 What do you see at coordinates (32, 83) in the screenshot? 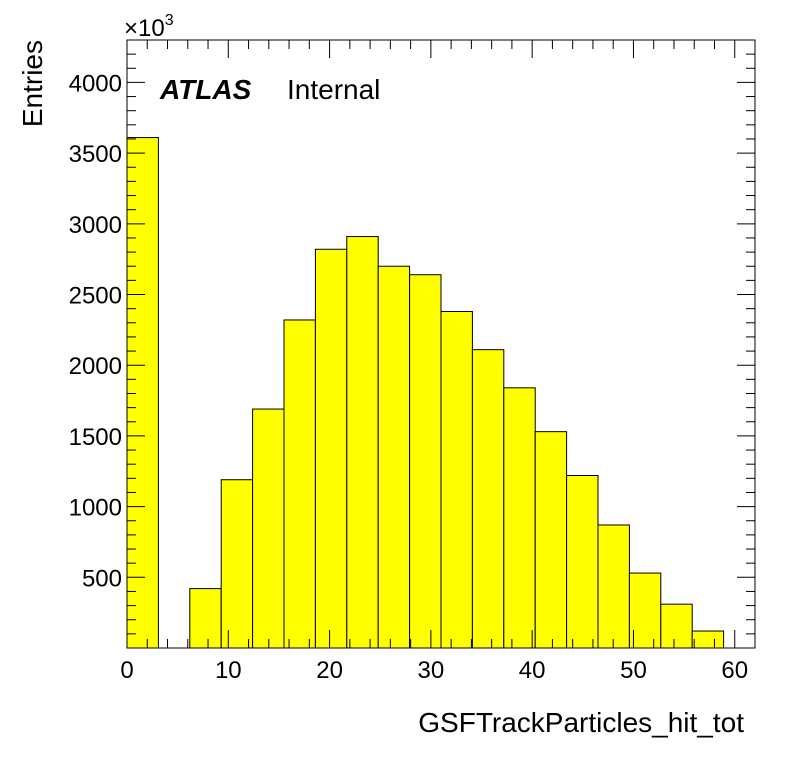
I see `y-axis-title: Entries` at bounding box center [32, 83].